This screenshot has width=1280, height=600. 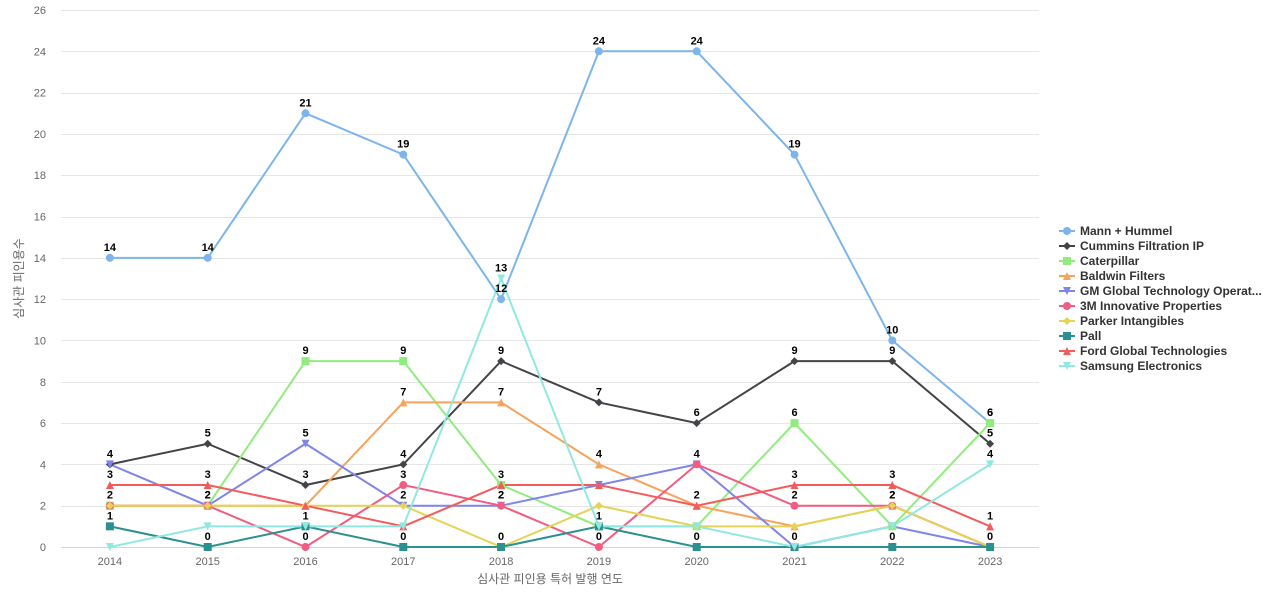 I want to click on series-line-cummins-filtration-ip, so click(x=550, y=423).